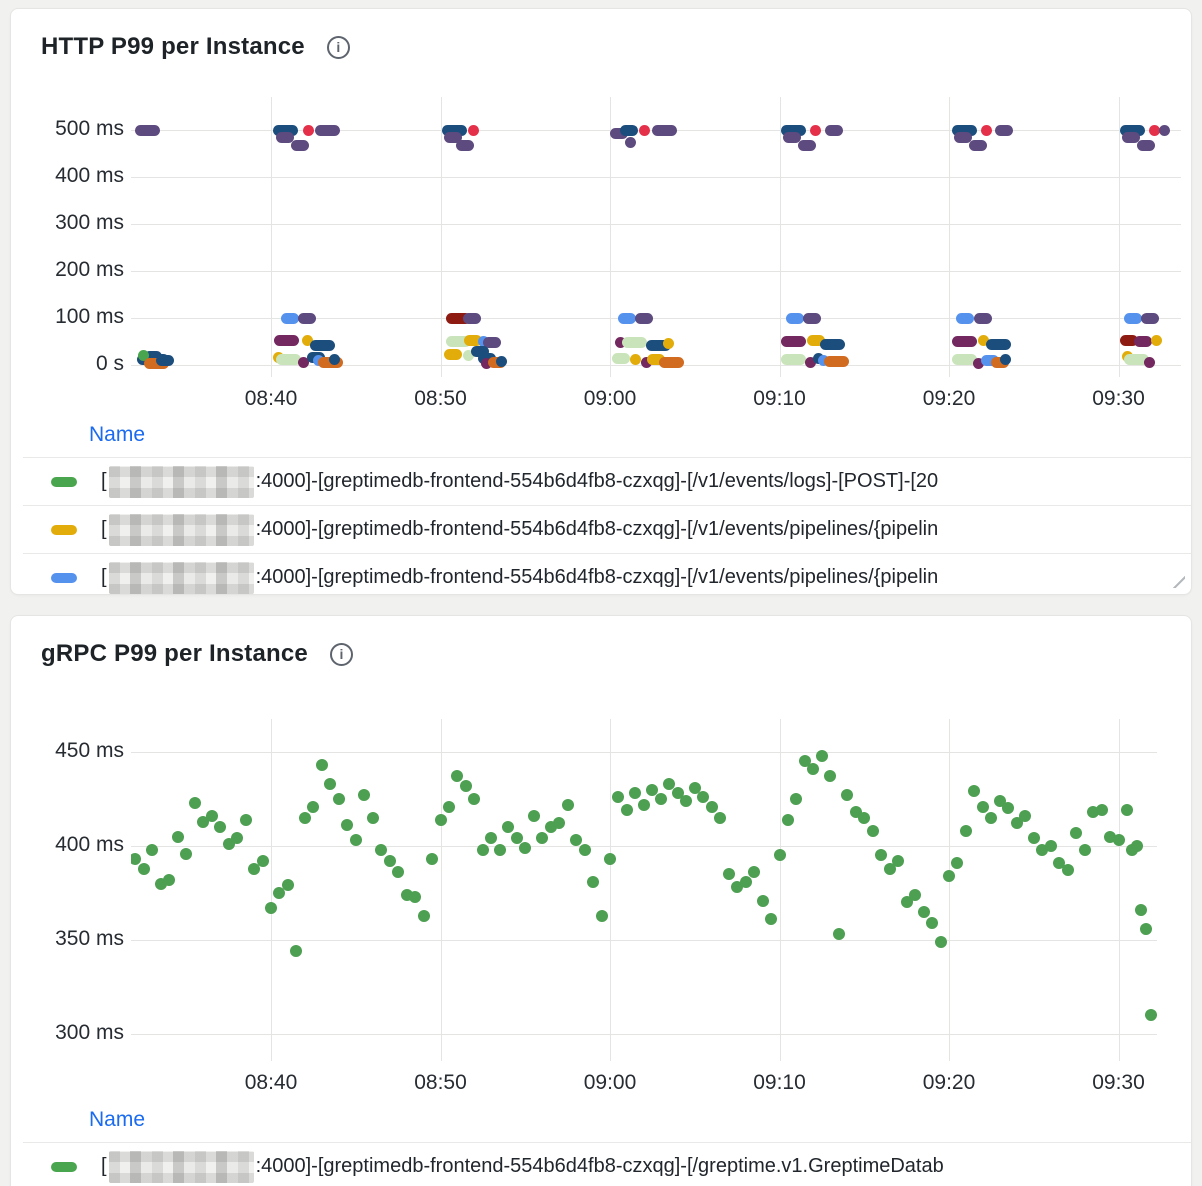 Image resolution: width=1202 pixels, height=1186 pixels. What do you see at coordinates (949, 1082) in the screenshot?
I see `x-axis-tick-label: 09:20` at bounding box center [949, 1082].